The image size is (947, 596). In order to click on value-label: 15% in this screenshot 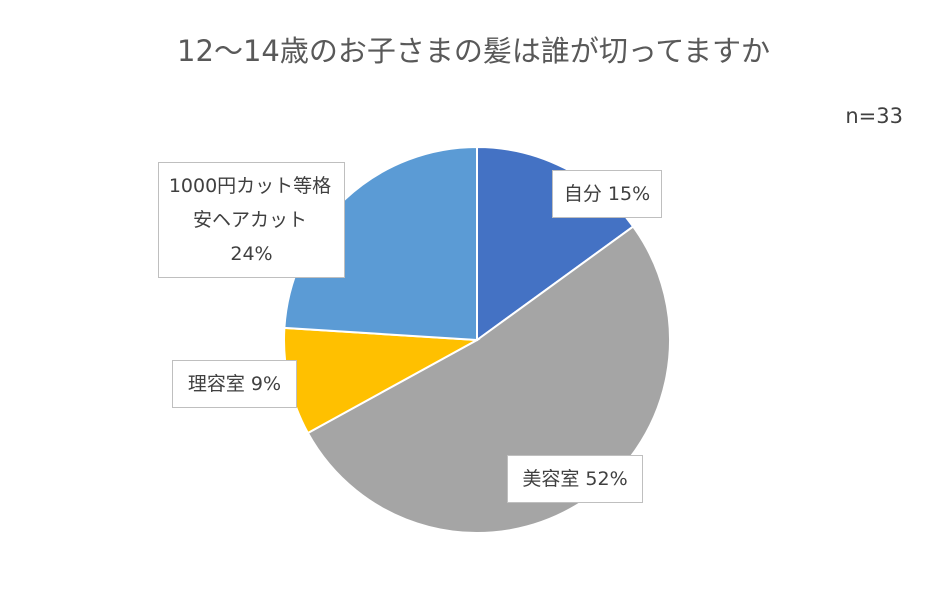, I will do `click(629, 194)`.